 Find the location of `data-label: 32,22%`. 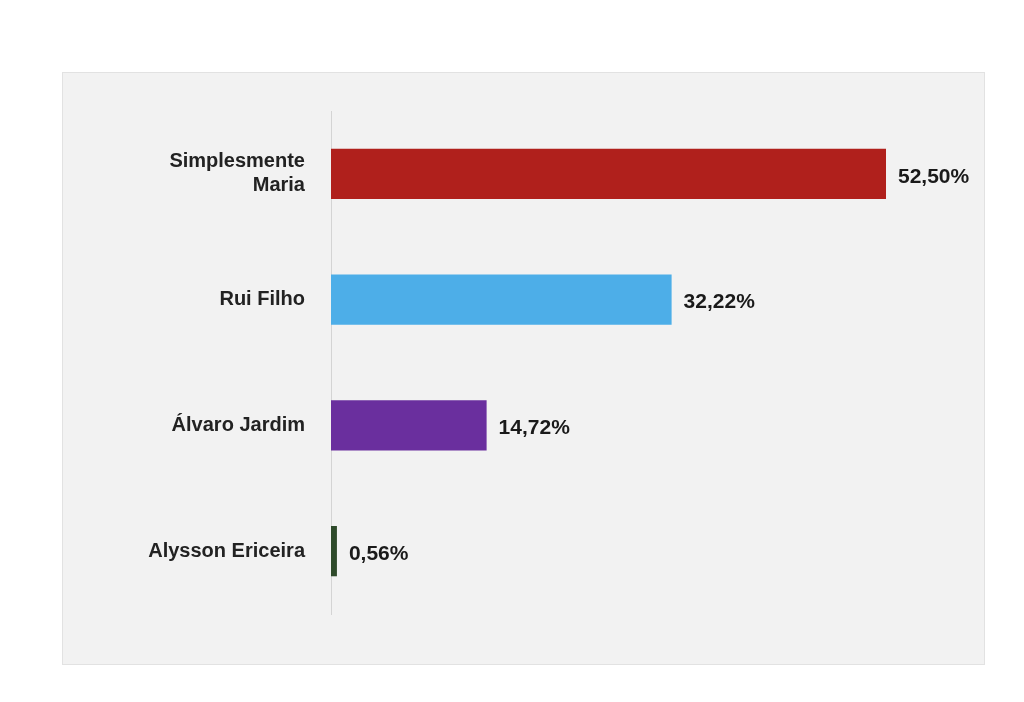

data-label: 32,22% is located at coordinates (719, 301).